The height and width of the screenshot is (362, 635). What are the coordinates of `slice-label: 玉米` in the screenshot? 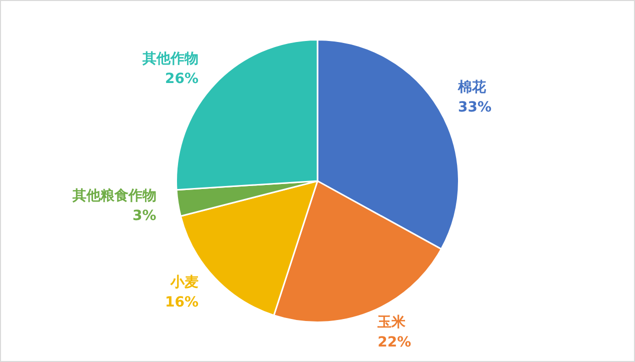 It's located at (391, 322).